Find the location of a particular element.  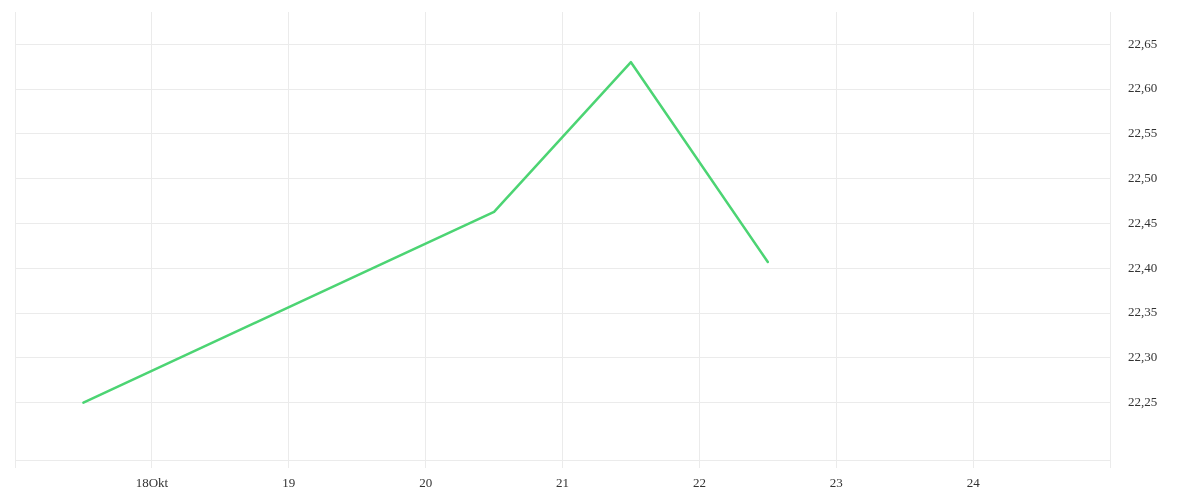

y-tick-label: 22,35 is located at coordinates (1143, 312).